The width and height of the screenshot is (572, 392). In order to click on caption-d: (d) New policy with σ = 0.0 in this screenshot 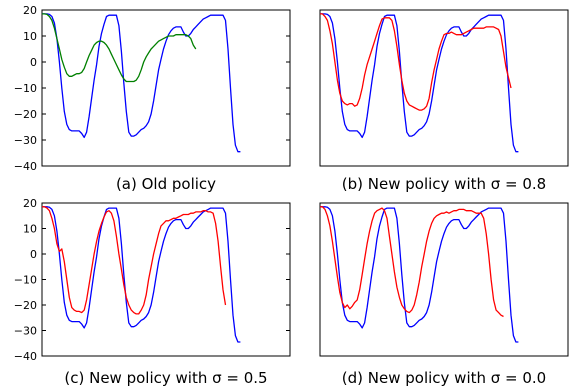, I will do `click(444, 378)`.